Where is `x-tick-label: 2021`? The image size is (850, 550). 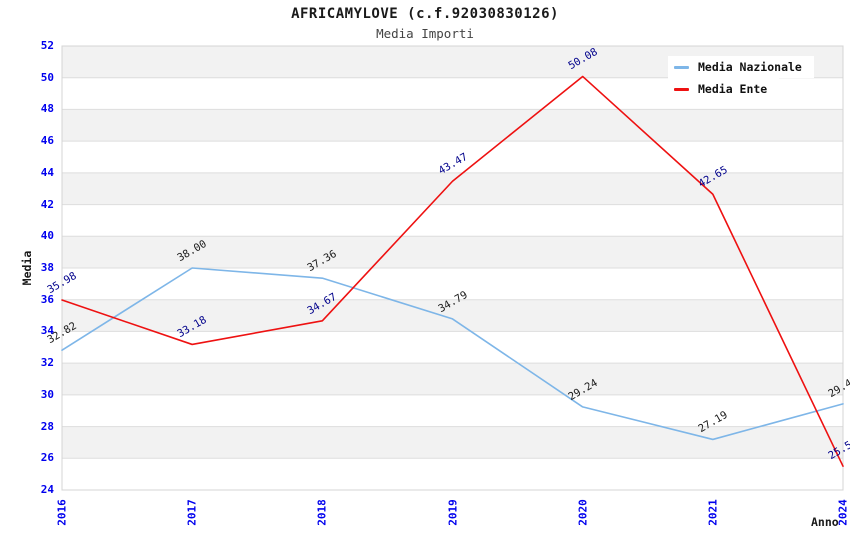 x-tick-label: 2021 is located at coordinates (713, 512).